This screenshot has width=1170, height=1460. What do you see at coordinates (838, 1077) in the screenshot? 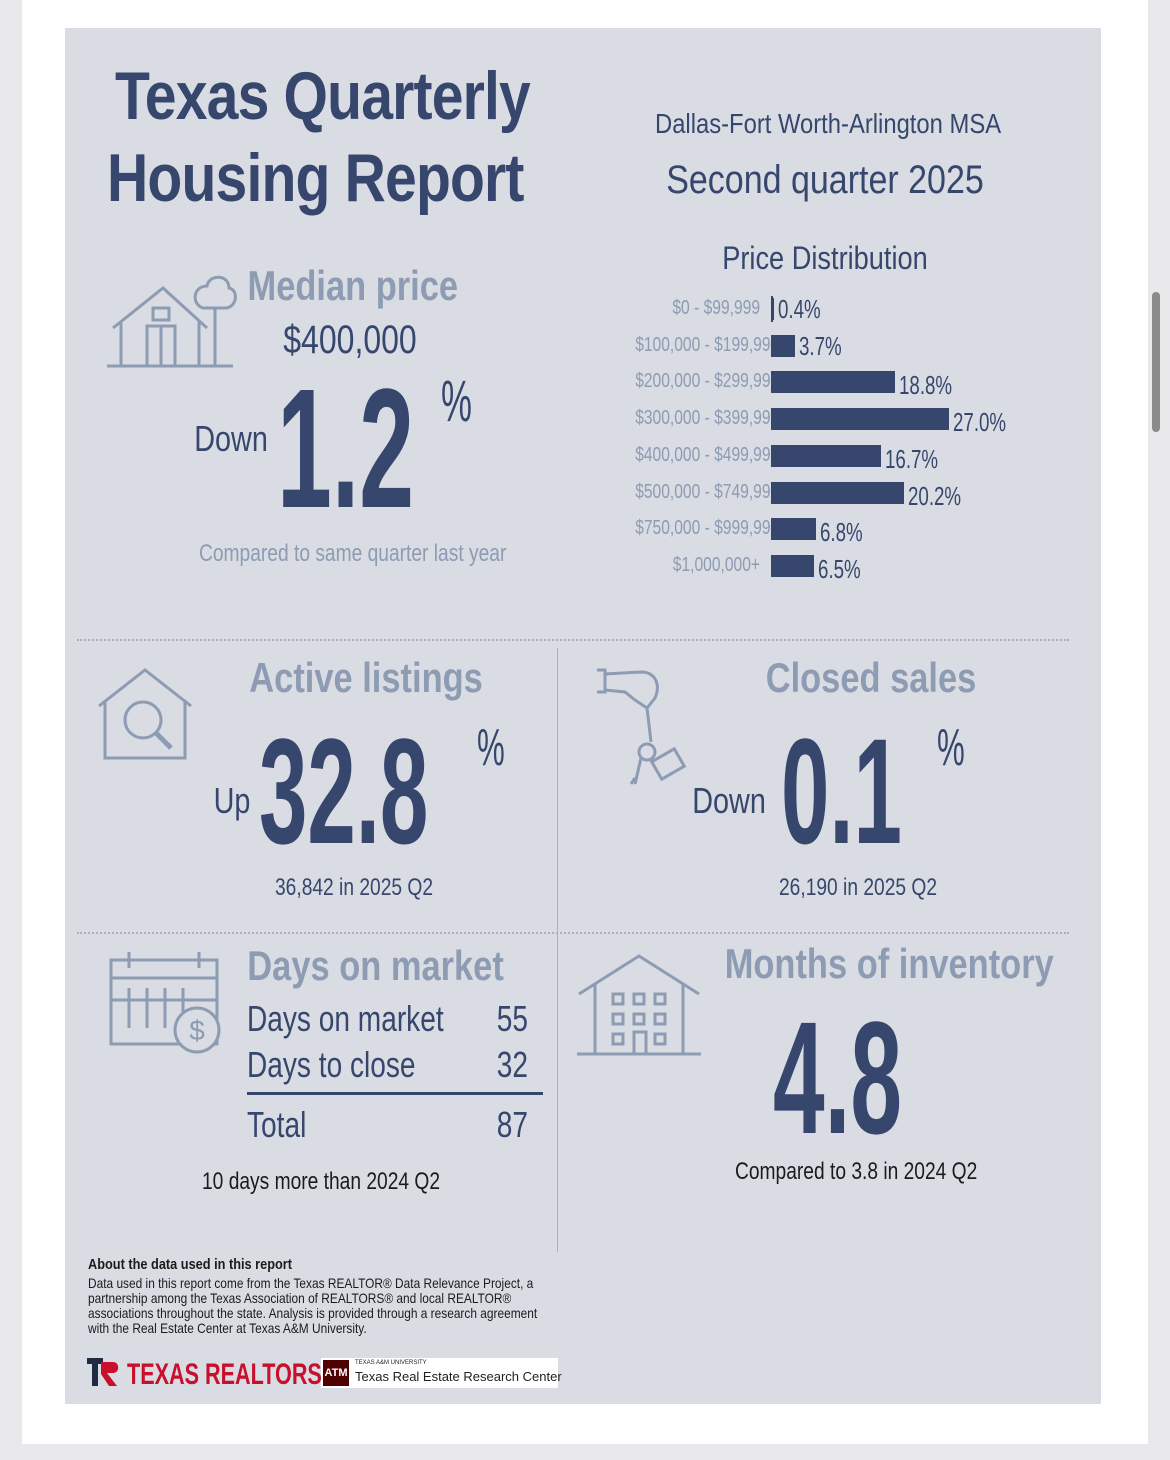
I see `months-inventory-value: 4.8` at bounding box center [838, 1077].